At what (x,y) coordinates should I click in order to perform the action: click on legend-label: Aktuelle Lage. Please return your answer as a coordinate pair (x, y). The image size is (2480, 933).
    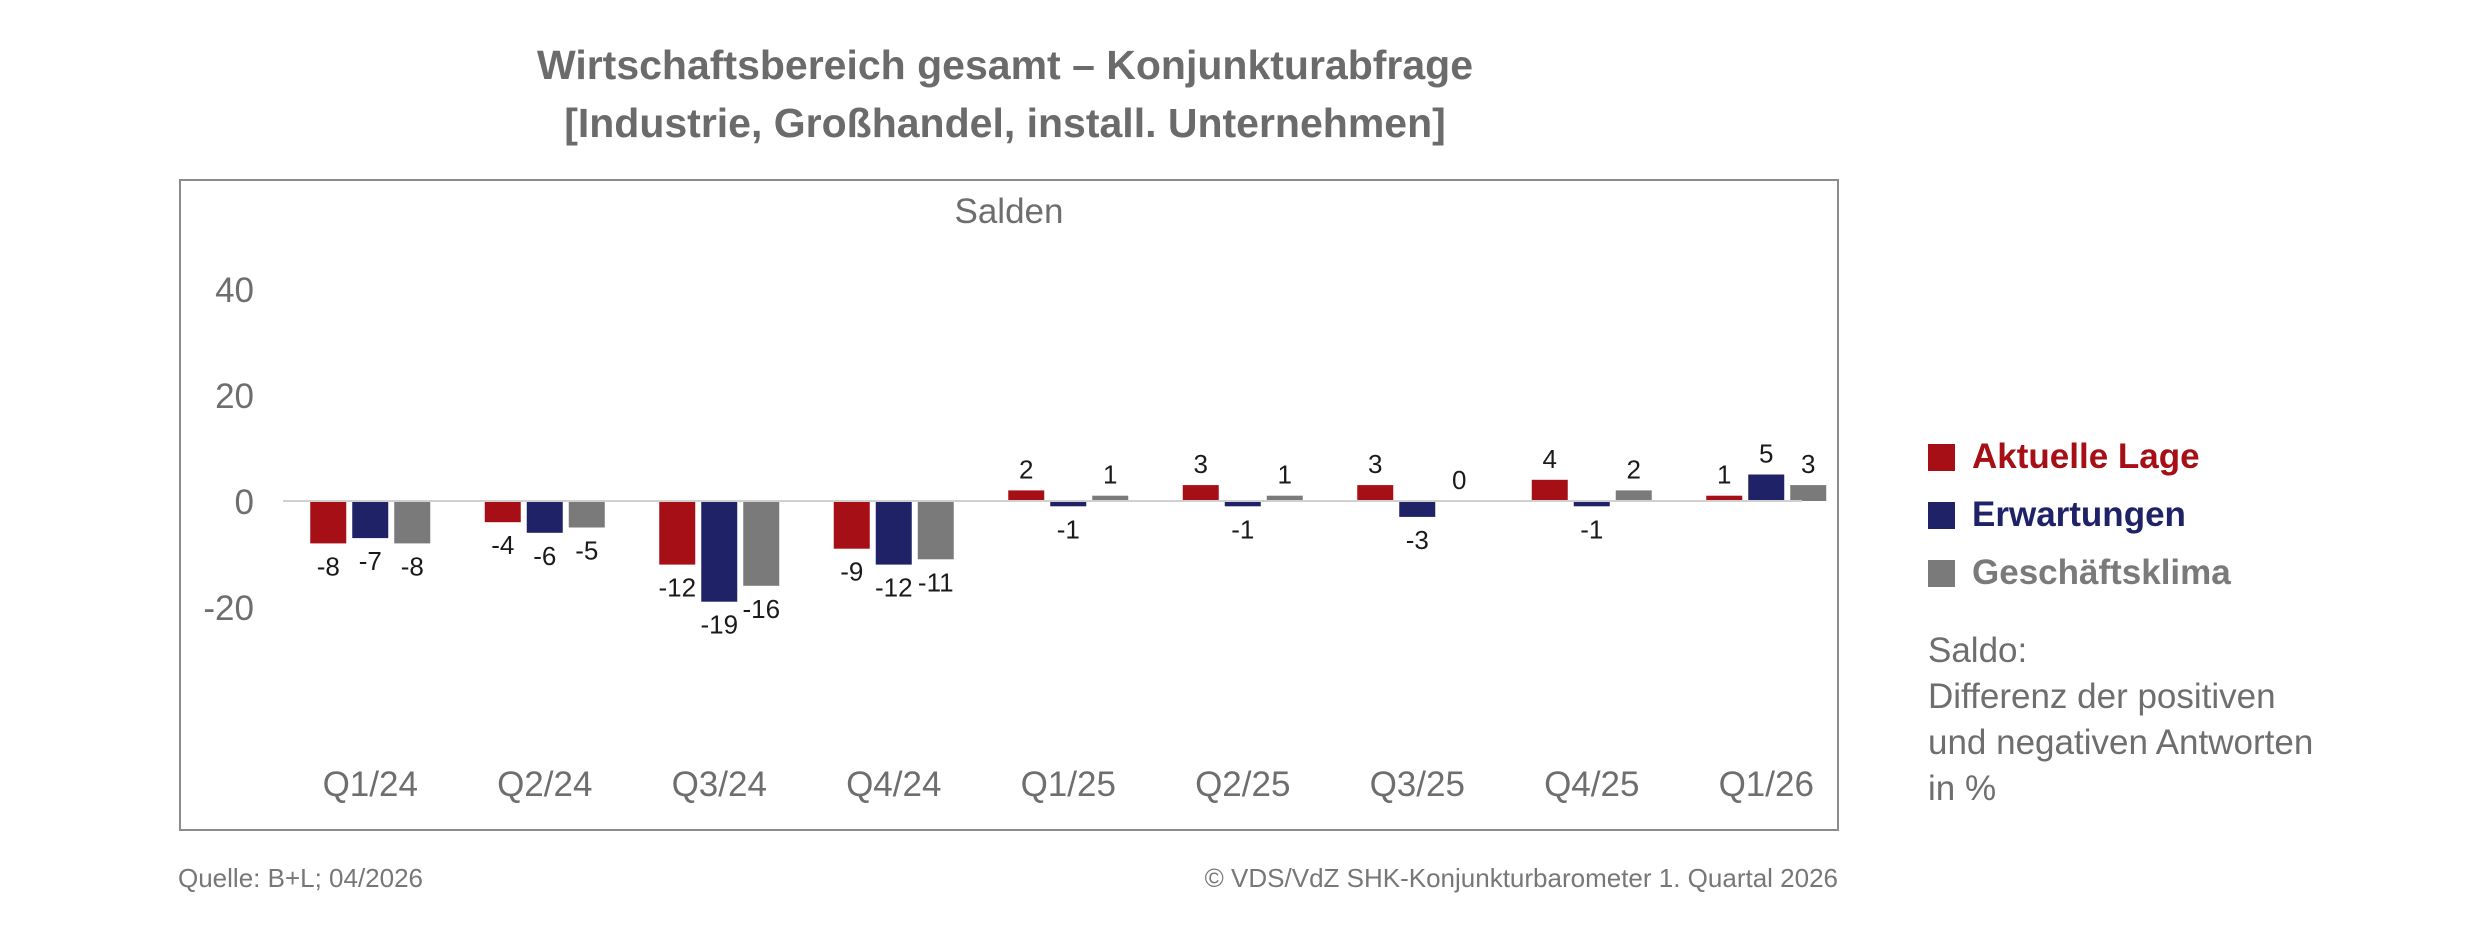
    Looking at the image, I should click on (2086, 456).